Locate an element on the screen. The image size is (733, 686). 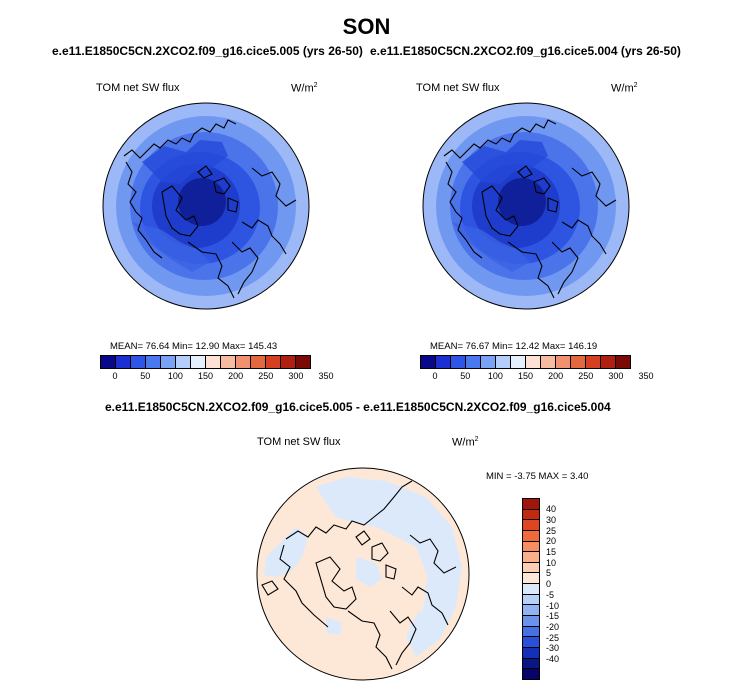
panel1-colorbar is located at coordinates (205, 362).